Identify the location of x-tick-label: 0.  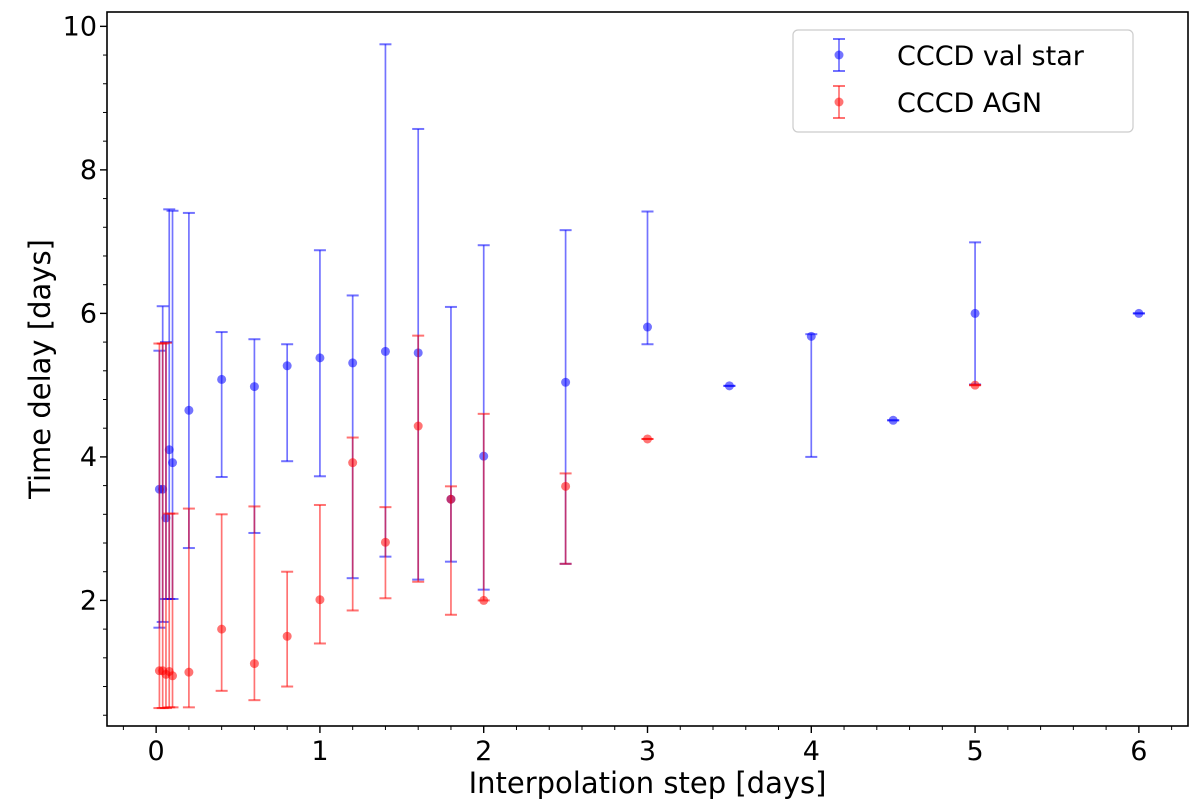
(156, 751).